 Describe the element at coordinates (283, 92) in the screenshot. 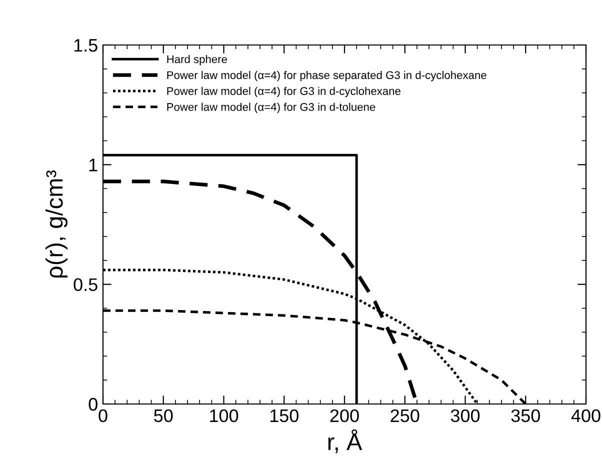

I see `legend-label: Power law model (α=4) for G3 in d-cyclohexane` at that location.